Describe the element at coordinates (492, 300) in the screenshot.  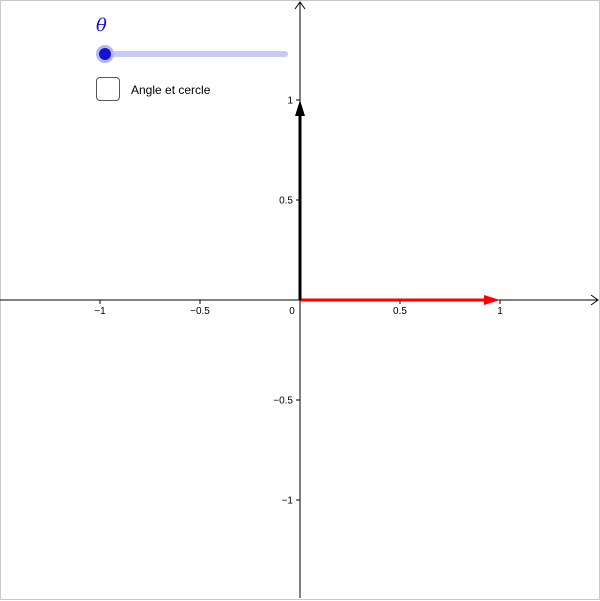
I see `red-vector-arrowhead-icon` at that location.